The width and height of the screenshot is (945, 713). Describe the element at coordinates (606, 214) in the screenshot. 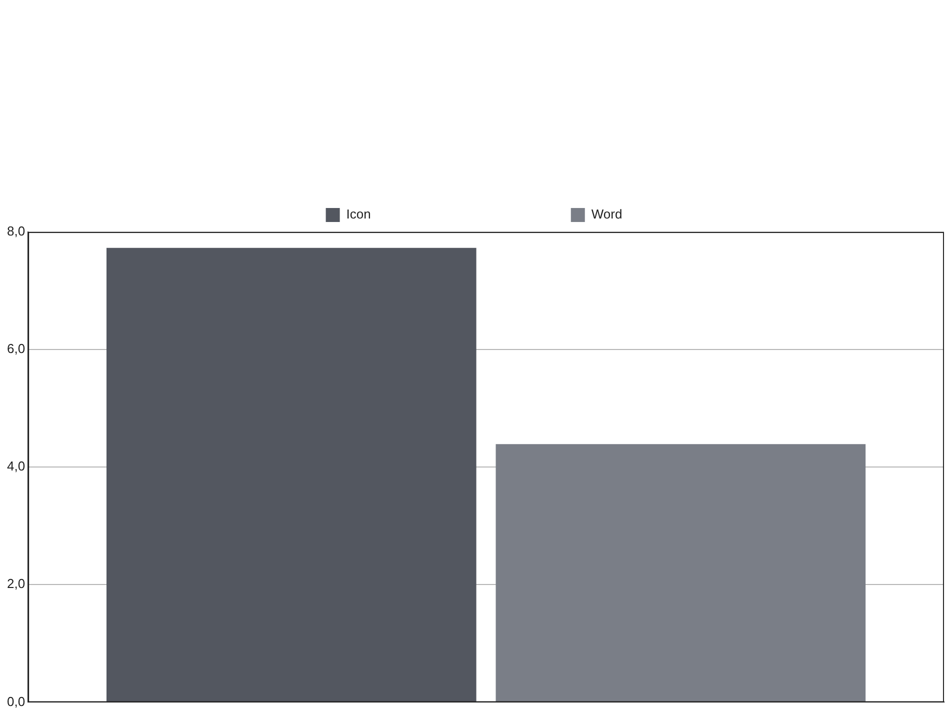

I see `legend-label: Word` at that location.